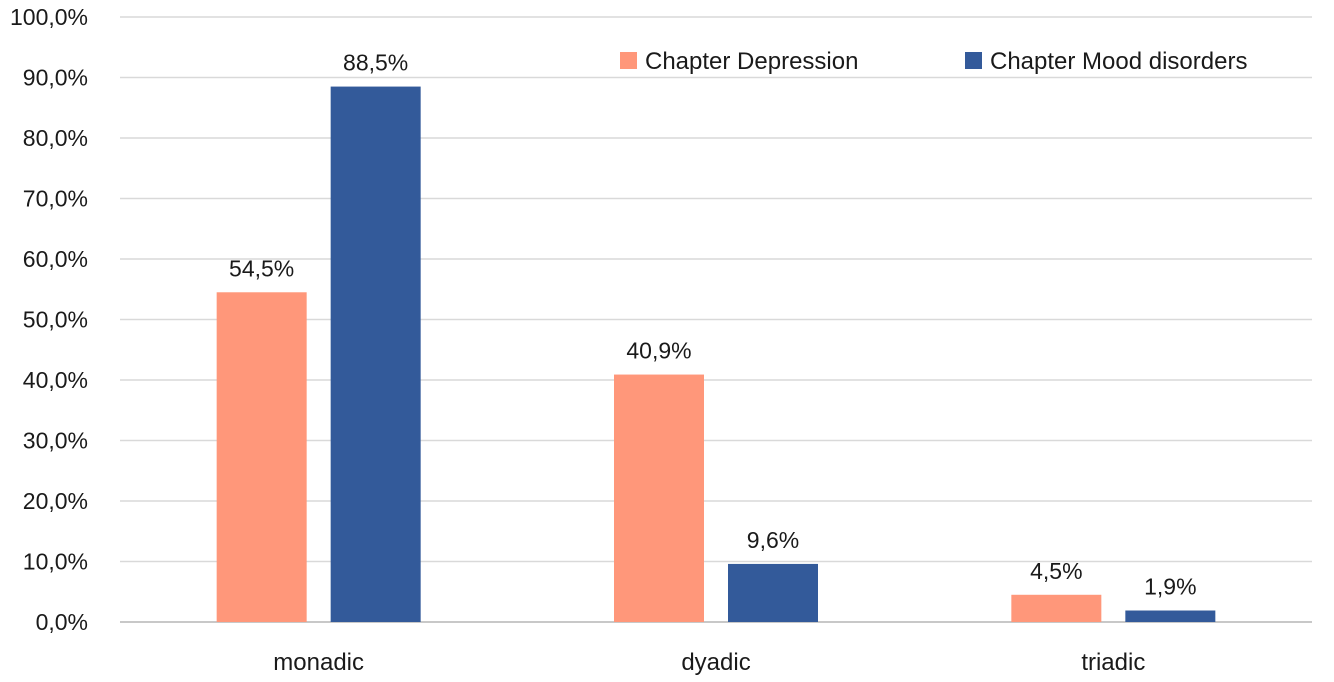 Image resolution: width=1334 pixels, height=682 pixels. What do you see at coordinates (1170, 587) in the screenshot?
I see `data-label-triadic-series-1: 1,9%` at bounding box center [1170, 587].